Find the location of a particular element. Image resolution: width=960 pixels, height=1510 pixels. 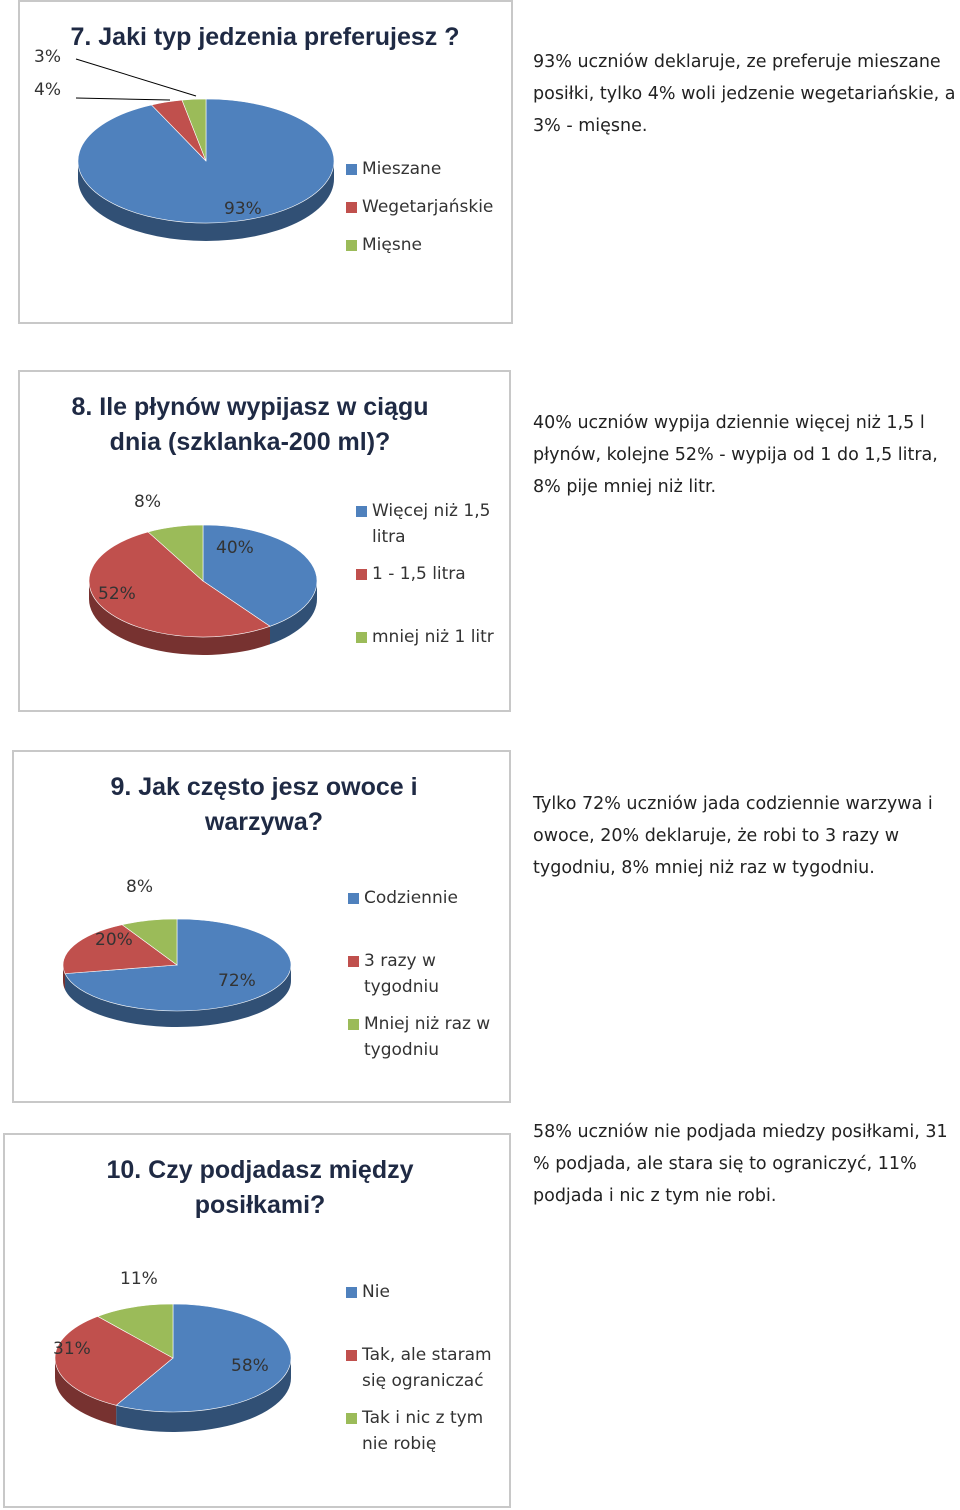

pie-chart-1: 93% 4% 3% is located at coordinates (184, 144).